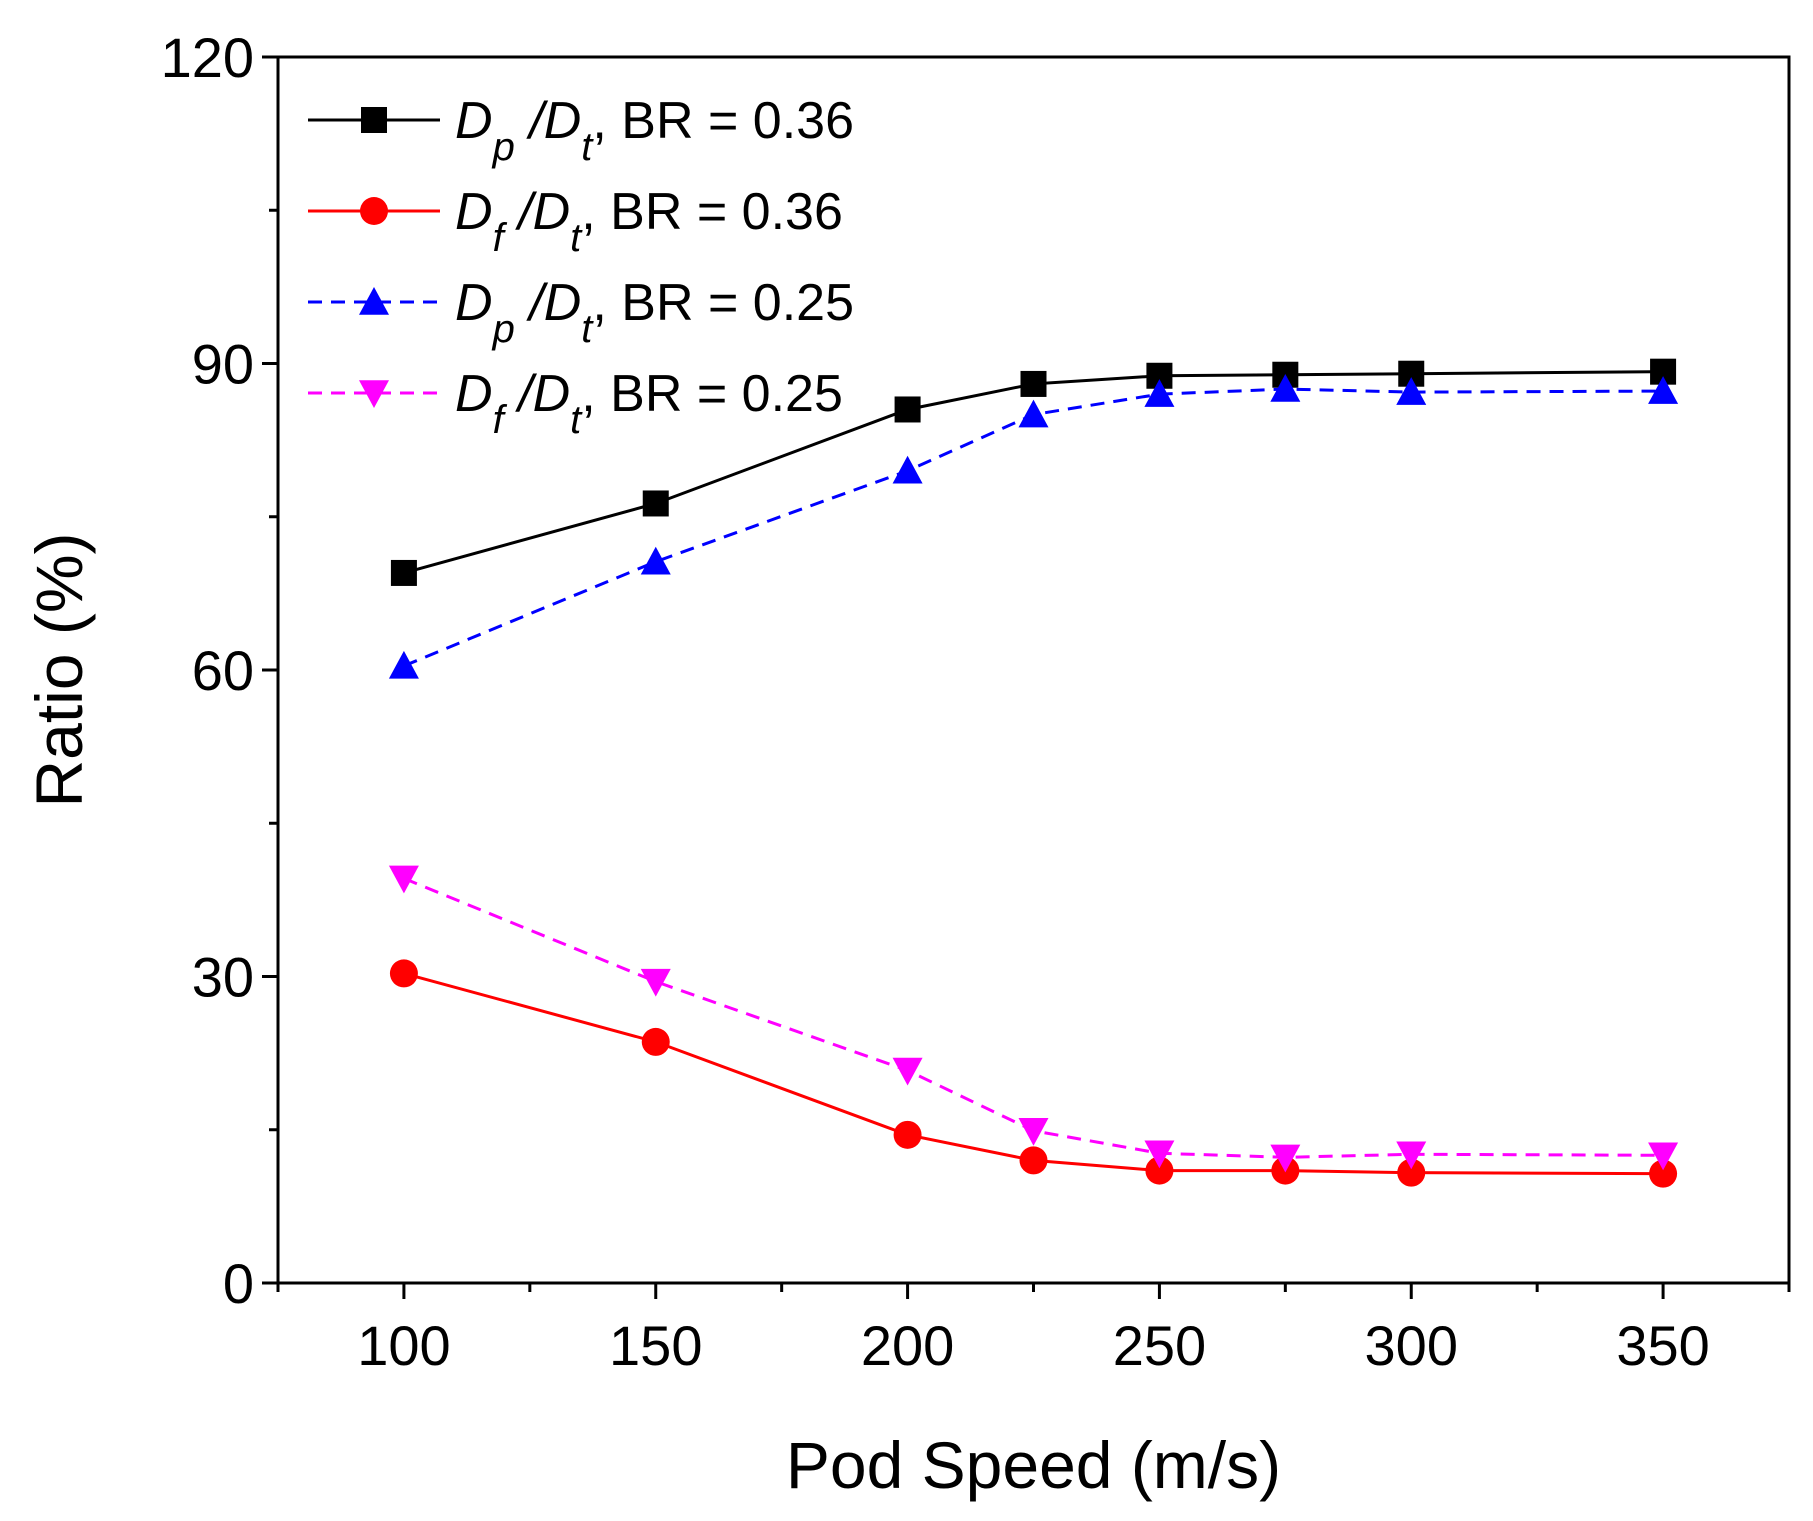  Describe the element at coordinates (207, 57) in the screenshot. I see `y-tick-label: 120` at that location.